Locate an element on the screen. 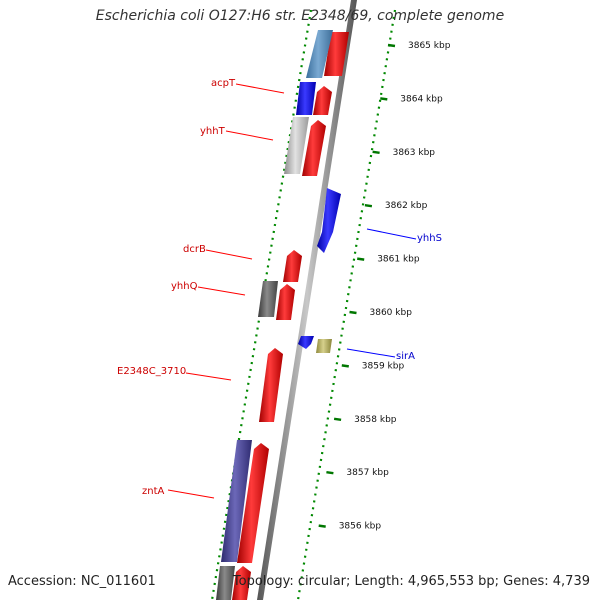  gene-label-yhhQ: yhhQ is located at coordinates (184, 286).